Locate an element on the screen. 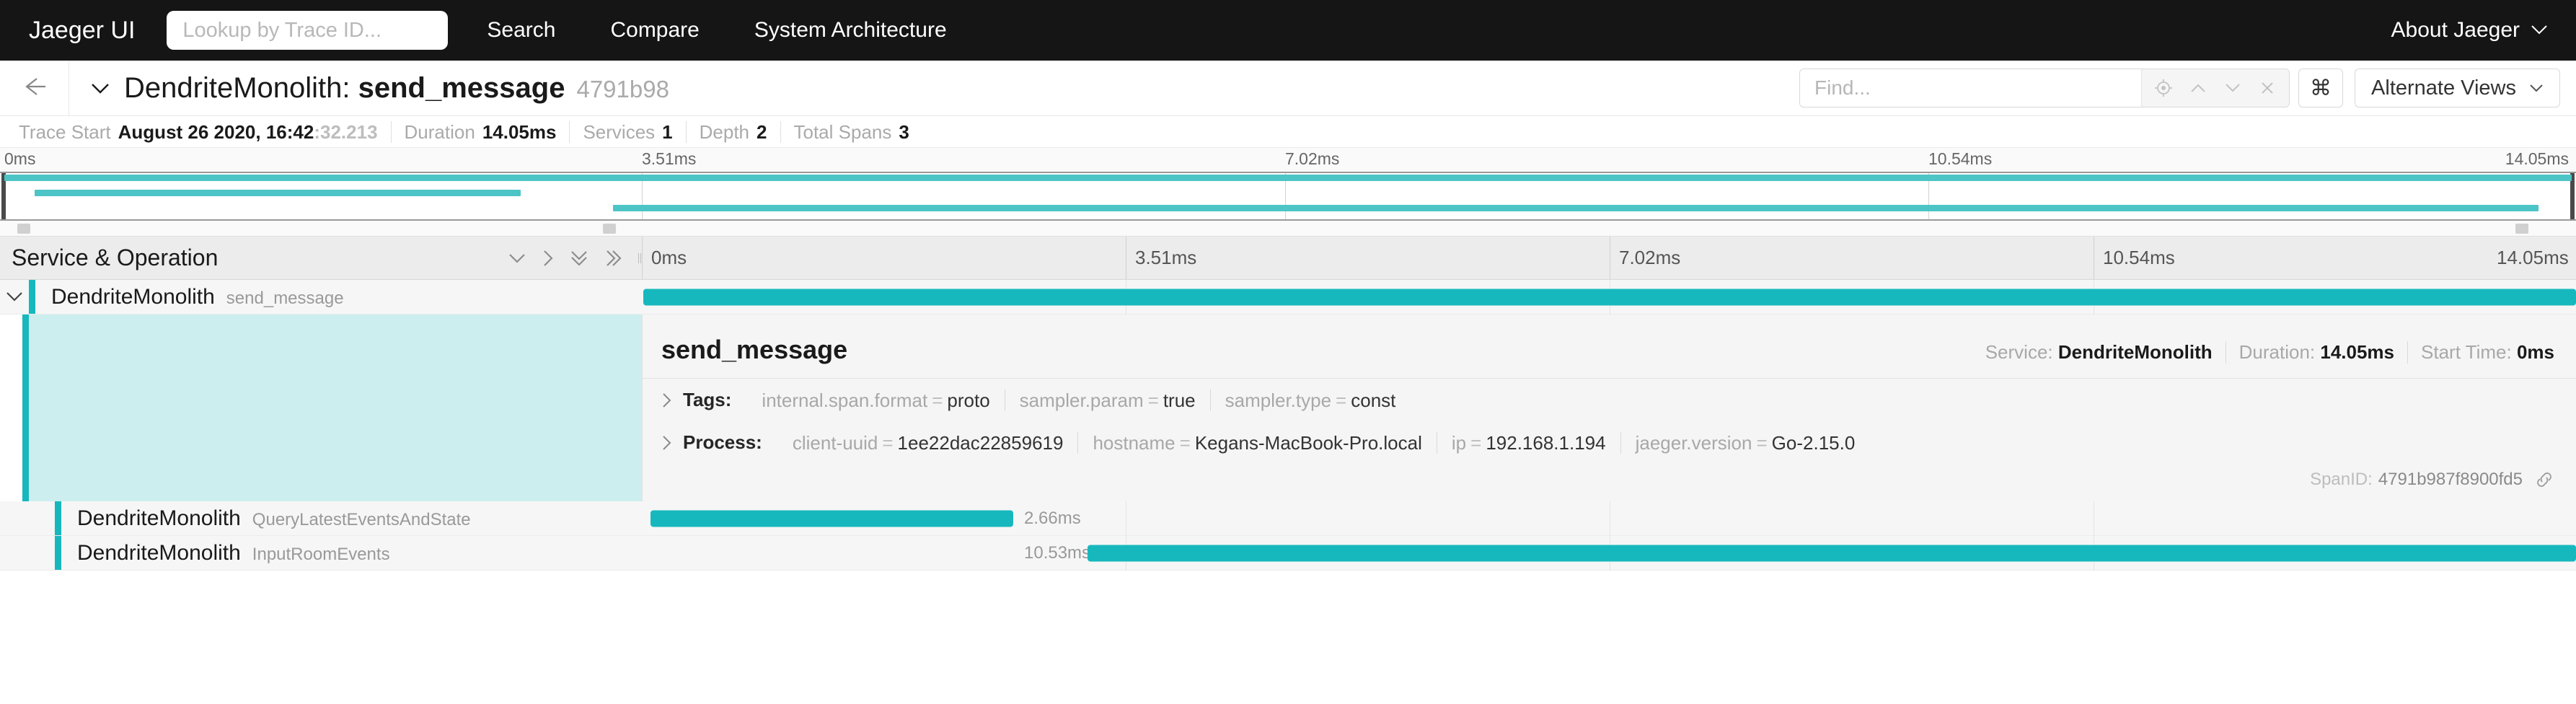 The width and height of the screenshot is (2576, 704). minimap-drag-handle-right is located at coordinates (2572, 196).